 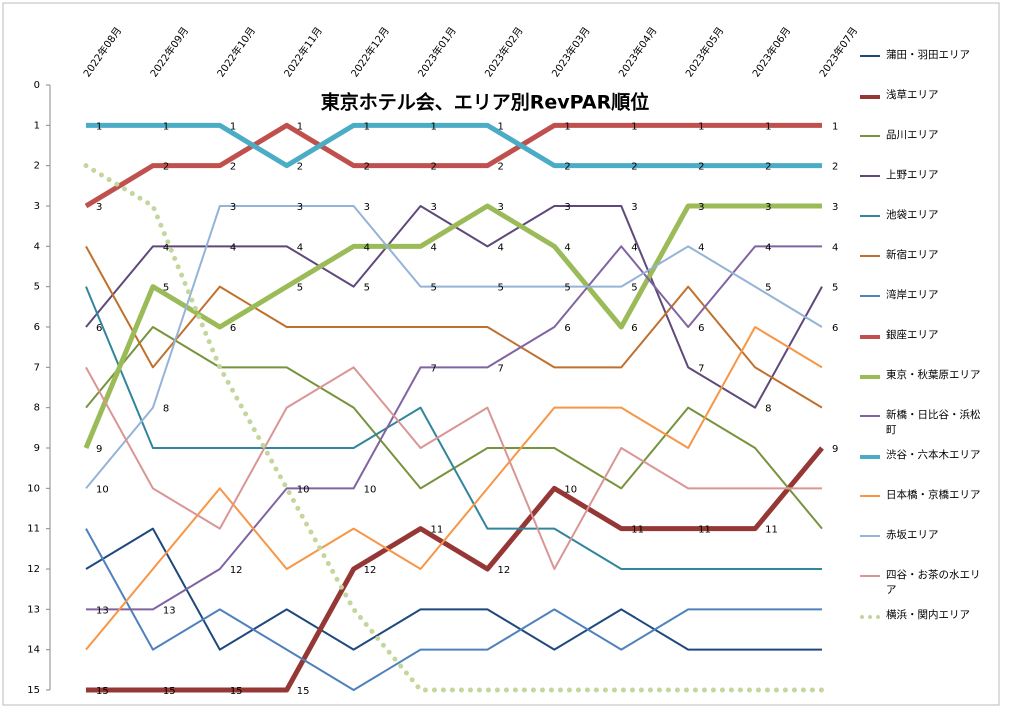 What do you see at coordinates (933, 582) in the screenshot?
I see `legend-label: 四谷・お茶の水エリア` at bounding box center [933, 582].